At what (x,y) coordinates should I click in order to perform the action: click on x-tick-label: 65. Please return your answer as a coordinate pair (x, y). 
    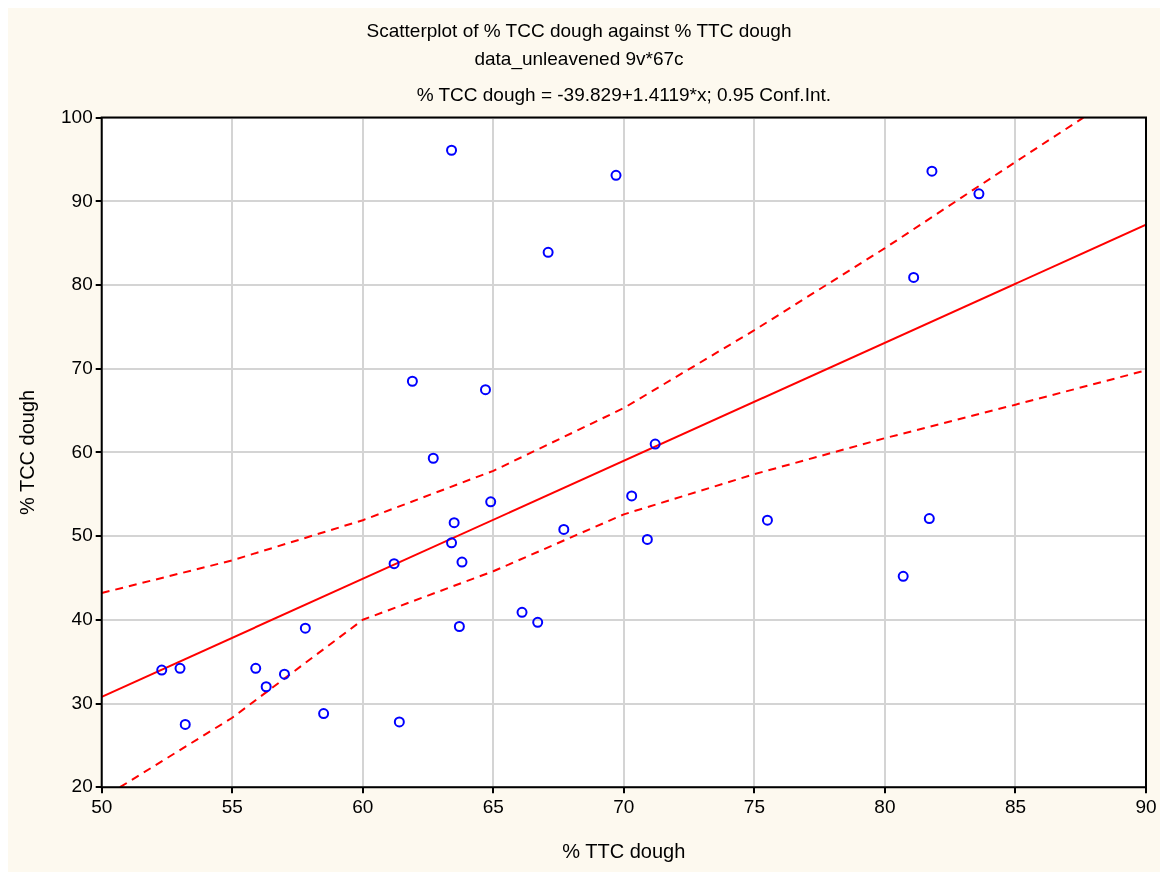
    Looking at the image, I should click on (493, 806).